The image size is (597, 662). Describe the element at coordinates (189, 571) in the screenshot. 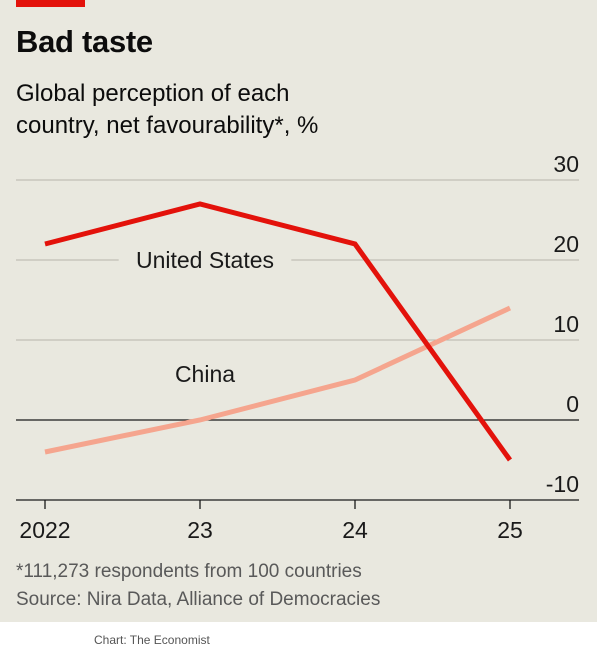

I see `respondents-note: *111,273 respondents from 100 countries` at that location.